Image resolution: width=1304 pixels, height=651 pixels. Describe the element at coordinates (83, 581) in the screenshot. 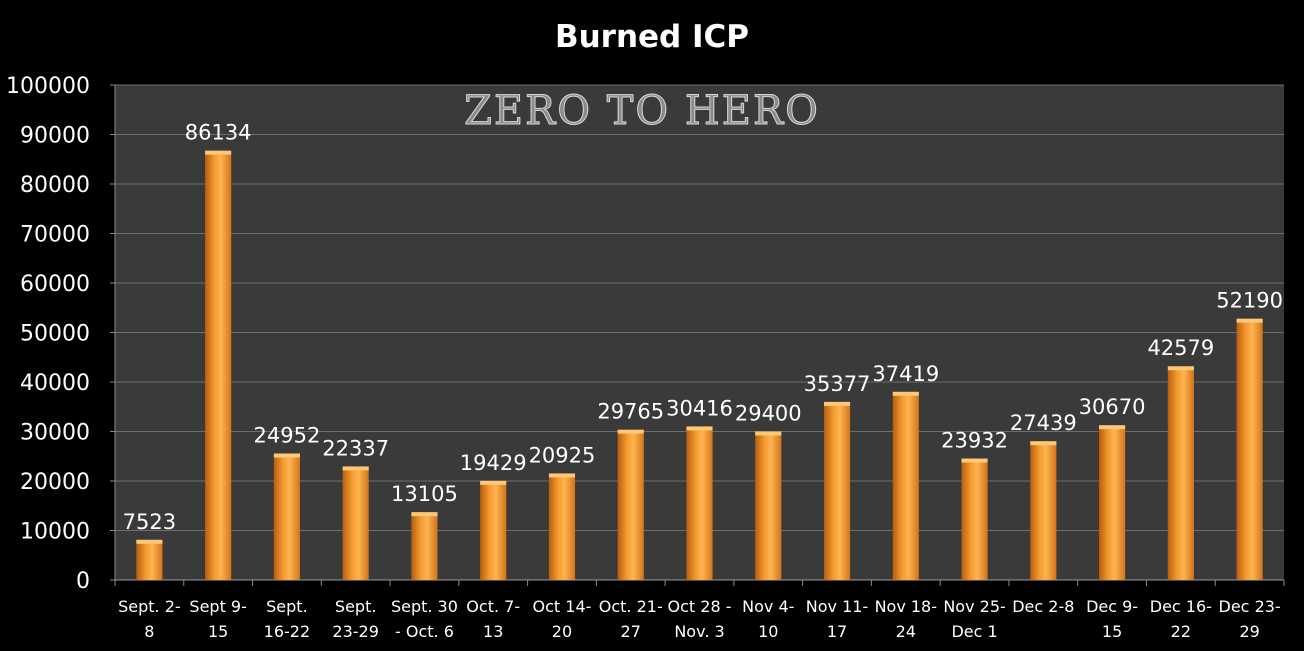

I see `y-tick-label: 0` at that location.